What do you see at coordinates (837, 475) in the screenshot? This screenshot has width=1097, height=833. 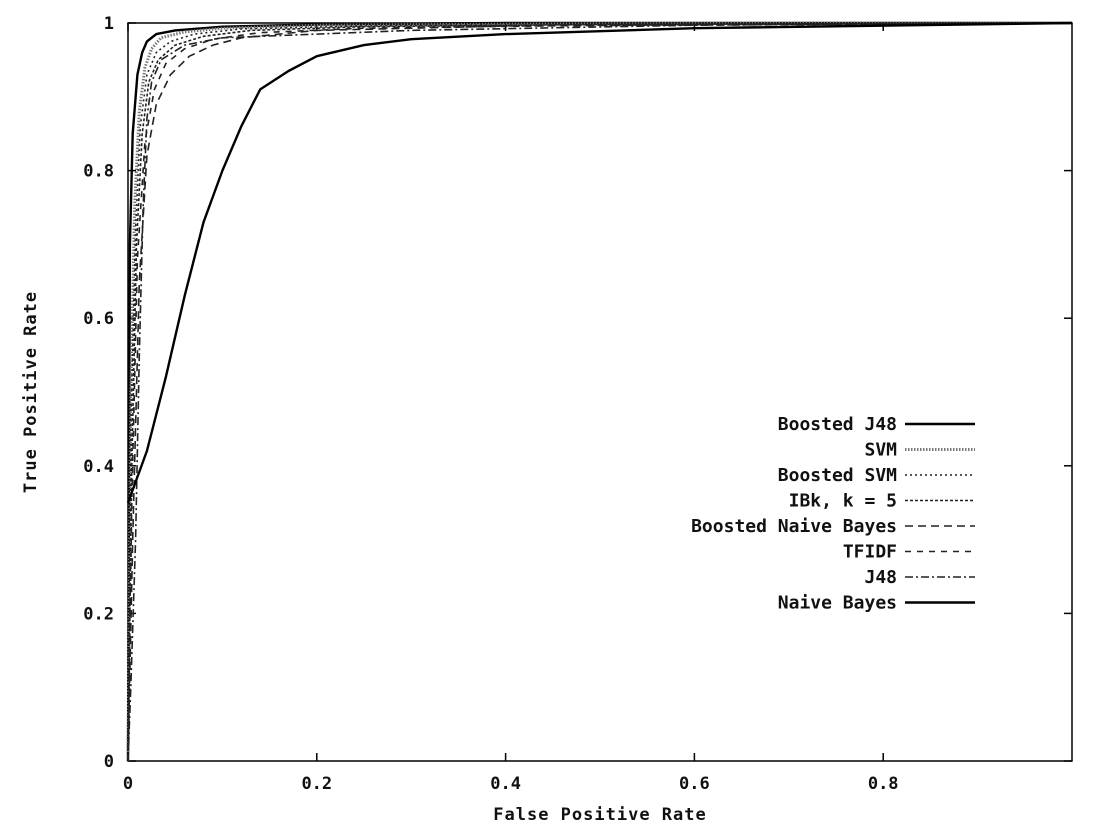 I see `legend-label: Boosted SVM` at bounding box center [837, 475].